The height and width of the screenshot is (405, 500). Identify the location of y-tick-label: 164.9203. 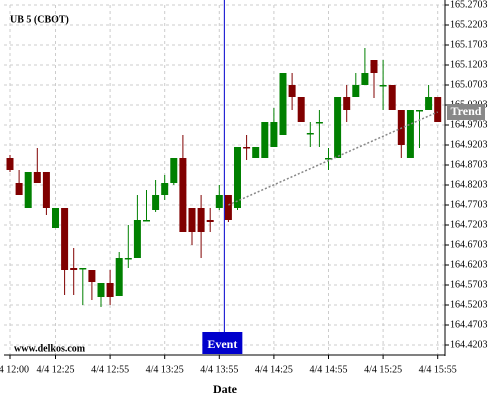
(469, 144).